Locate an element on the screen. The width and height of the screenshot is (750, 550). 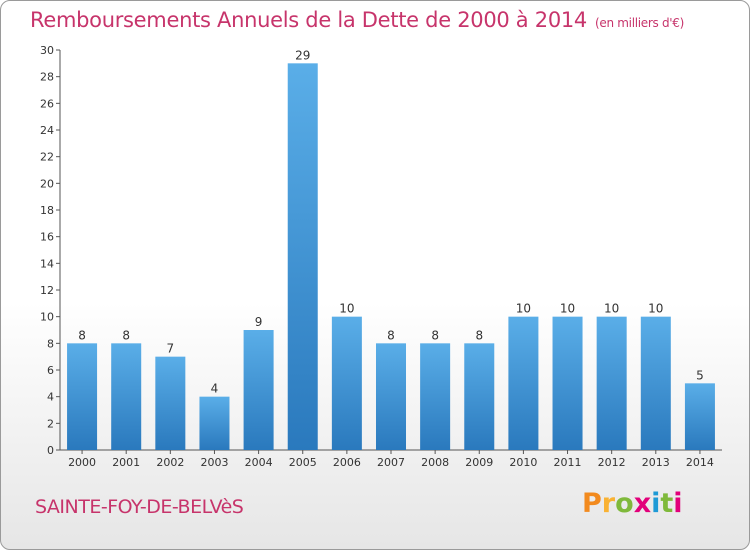
bar-value-label: 7 is located at coordinates (171, 349).